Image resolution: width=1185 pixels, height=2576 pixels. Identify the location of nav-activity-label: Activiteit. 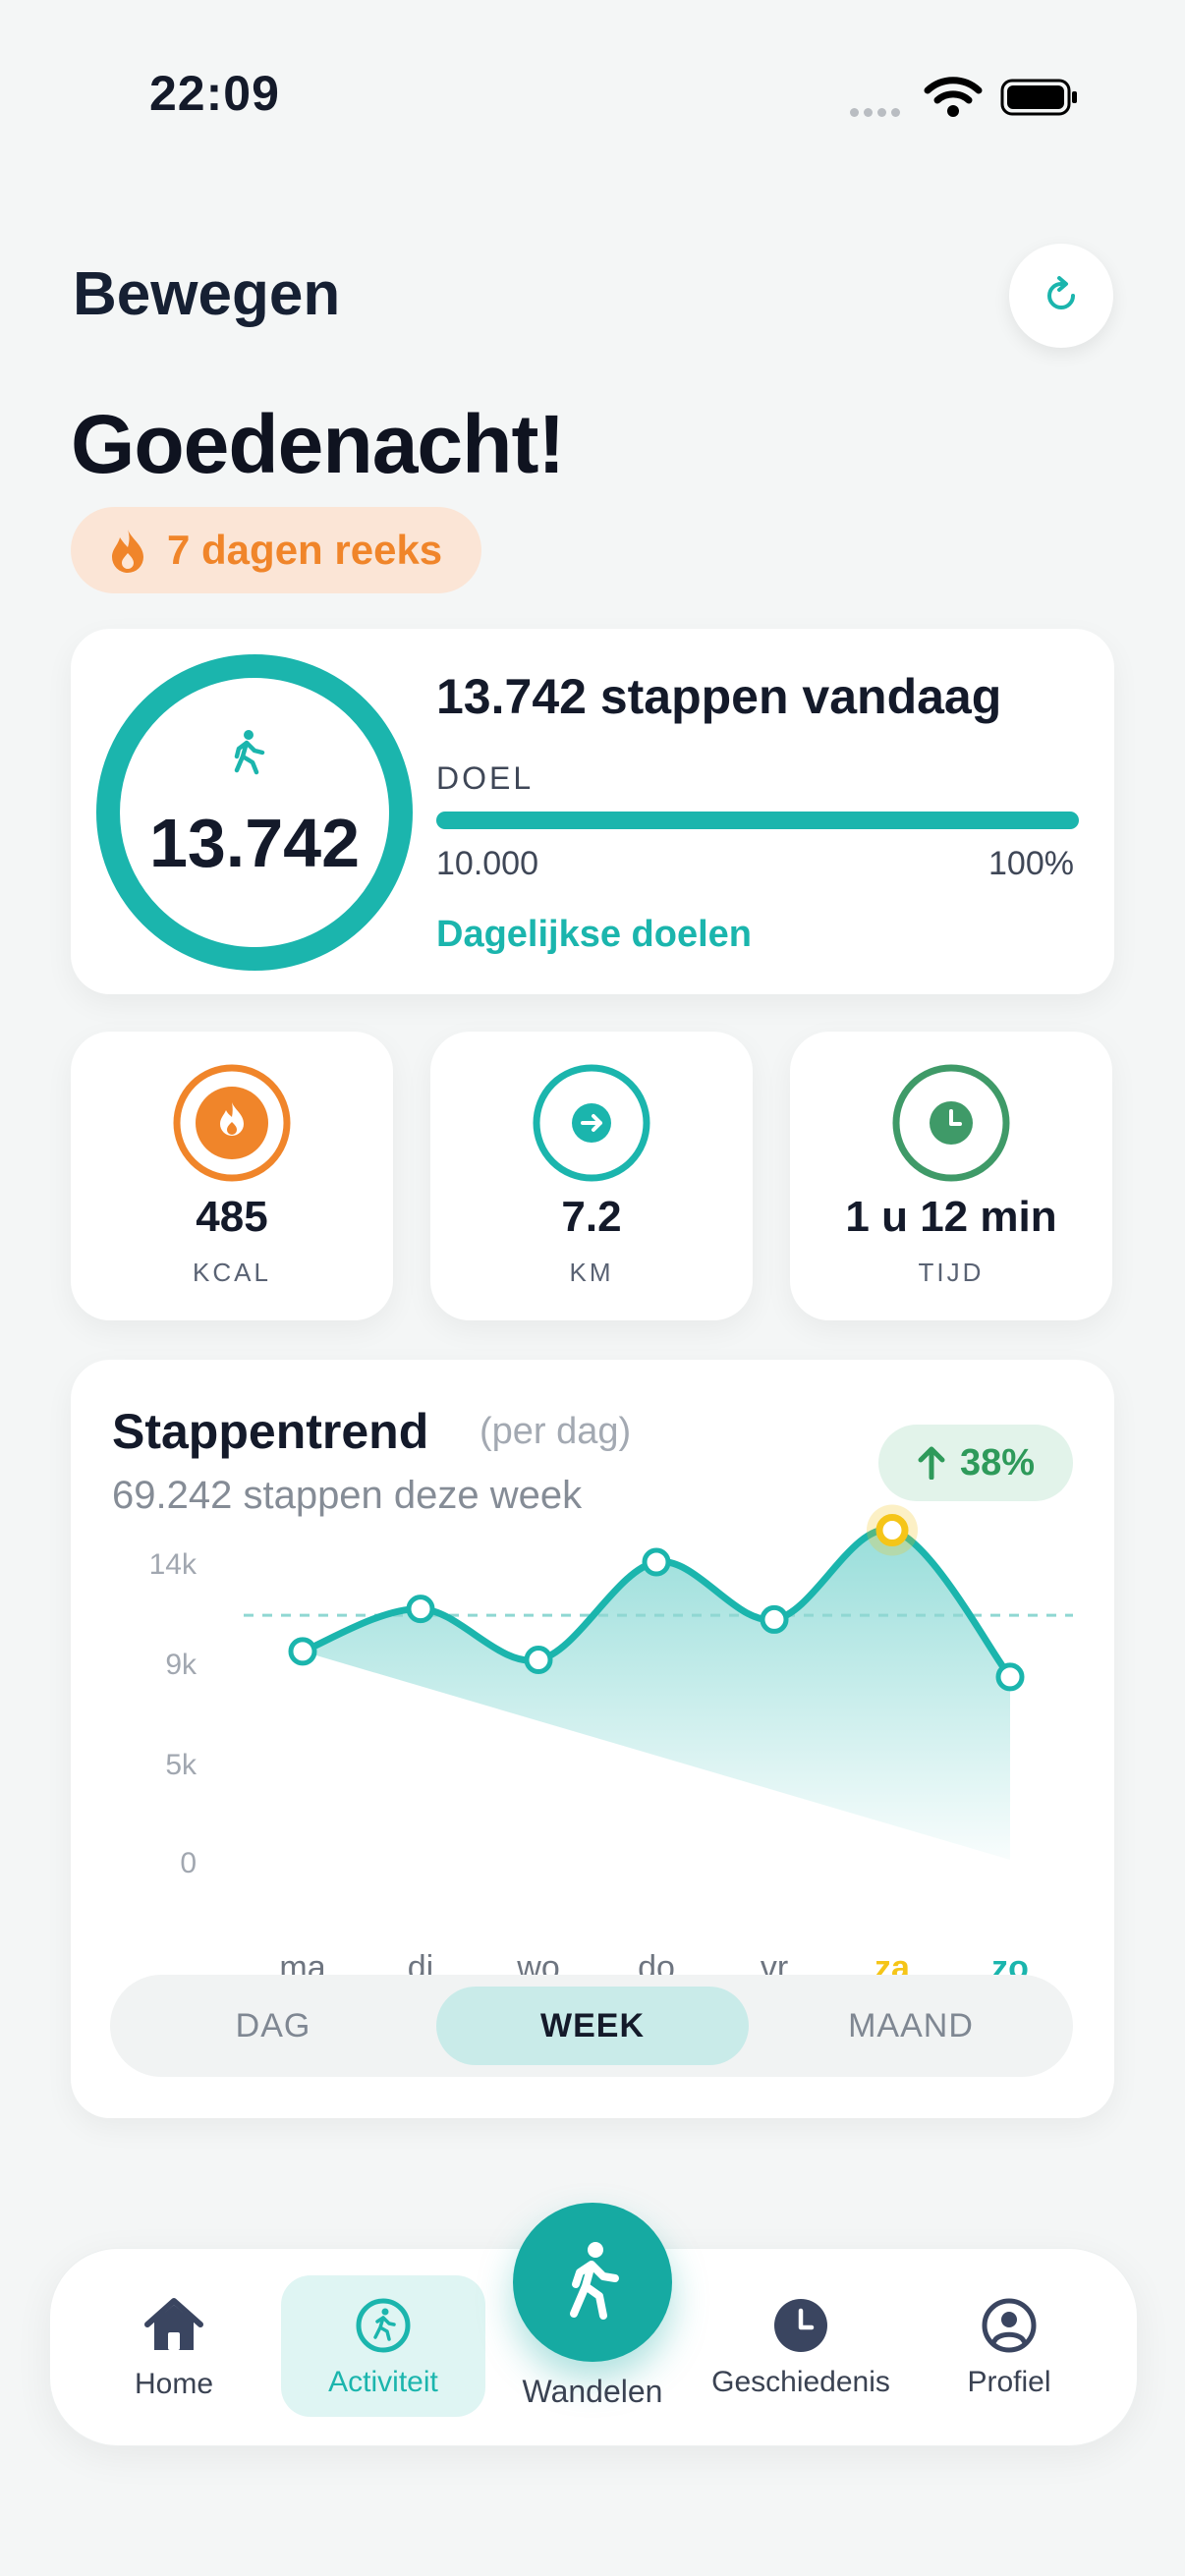
(383, 2382).